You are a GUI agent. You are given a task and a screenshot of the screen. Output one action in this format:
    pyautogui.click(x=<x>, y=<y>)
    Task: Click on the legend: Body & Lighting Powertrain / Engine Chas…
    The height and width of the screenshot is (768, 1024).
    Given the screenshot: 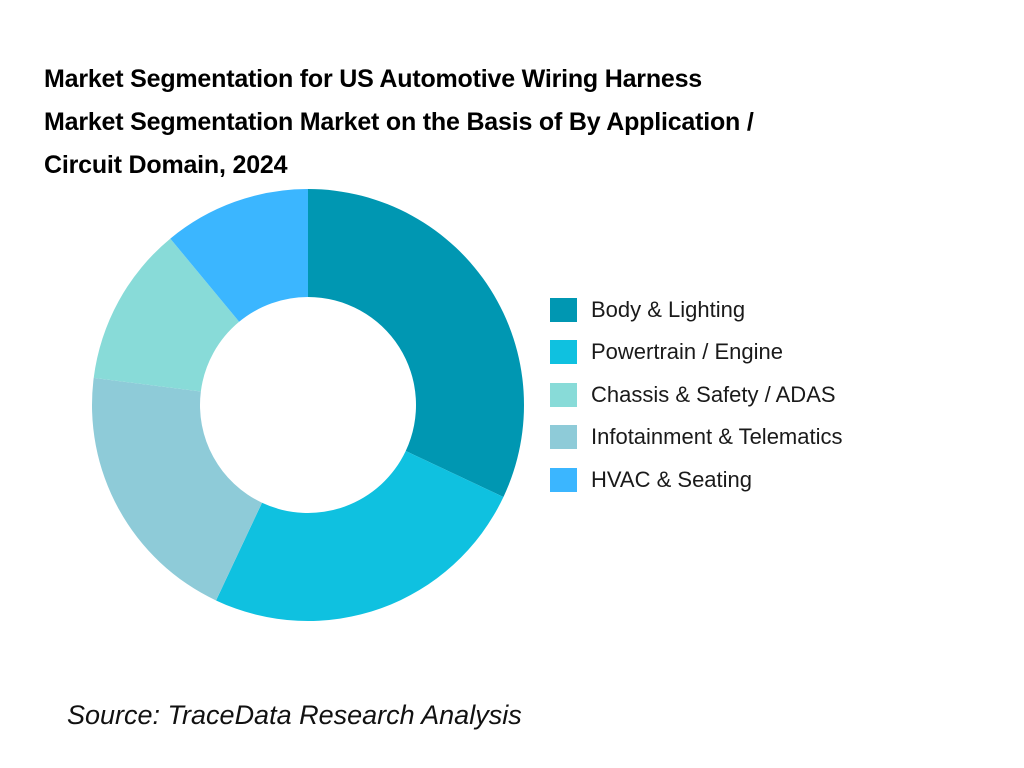 What is the action you would take?
    pyautogui.click(x=696, y=402)
    